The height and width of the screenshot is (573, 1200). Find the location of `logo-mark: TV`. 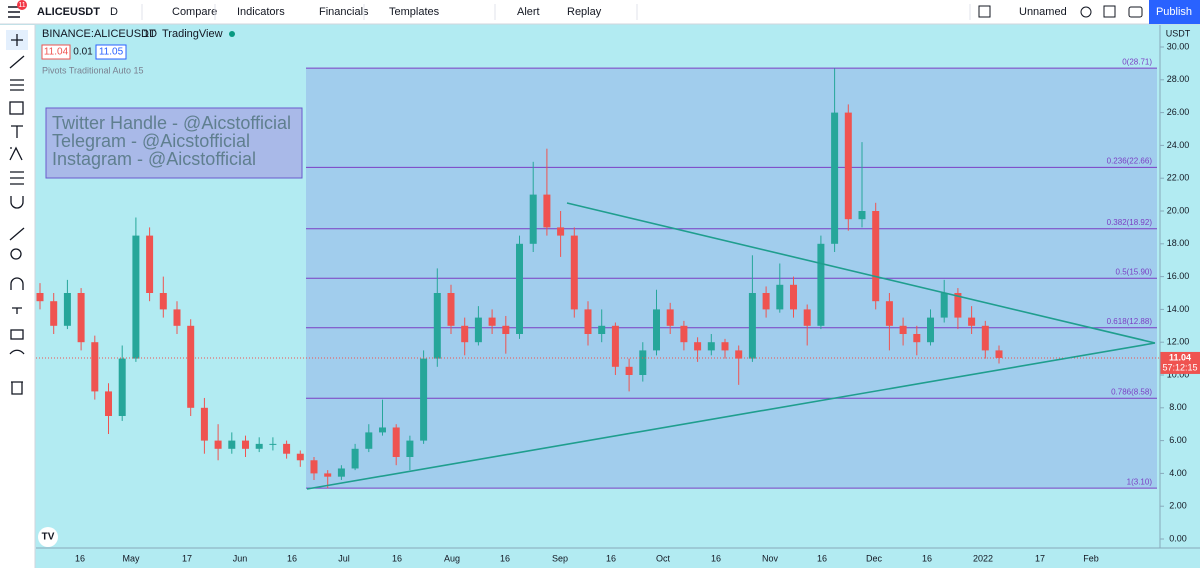

logo-mark: TV is located at coordinates (48, 537).